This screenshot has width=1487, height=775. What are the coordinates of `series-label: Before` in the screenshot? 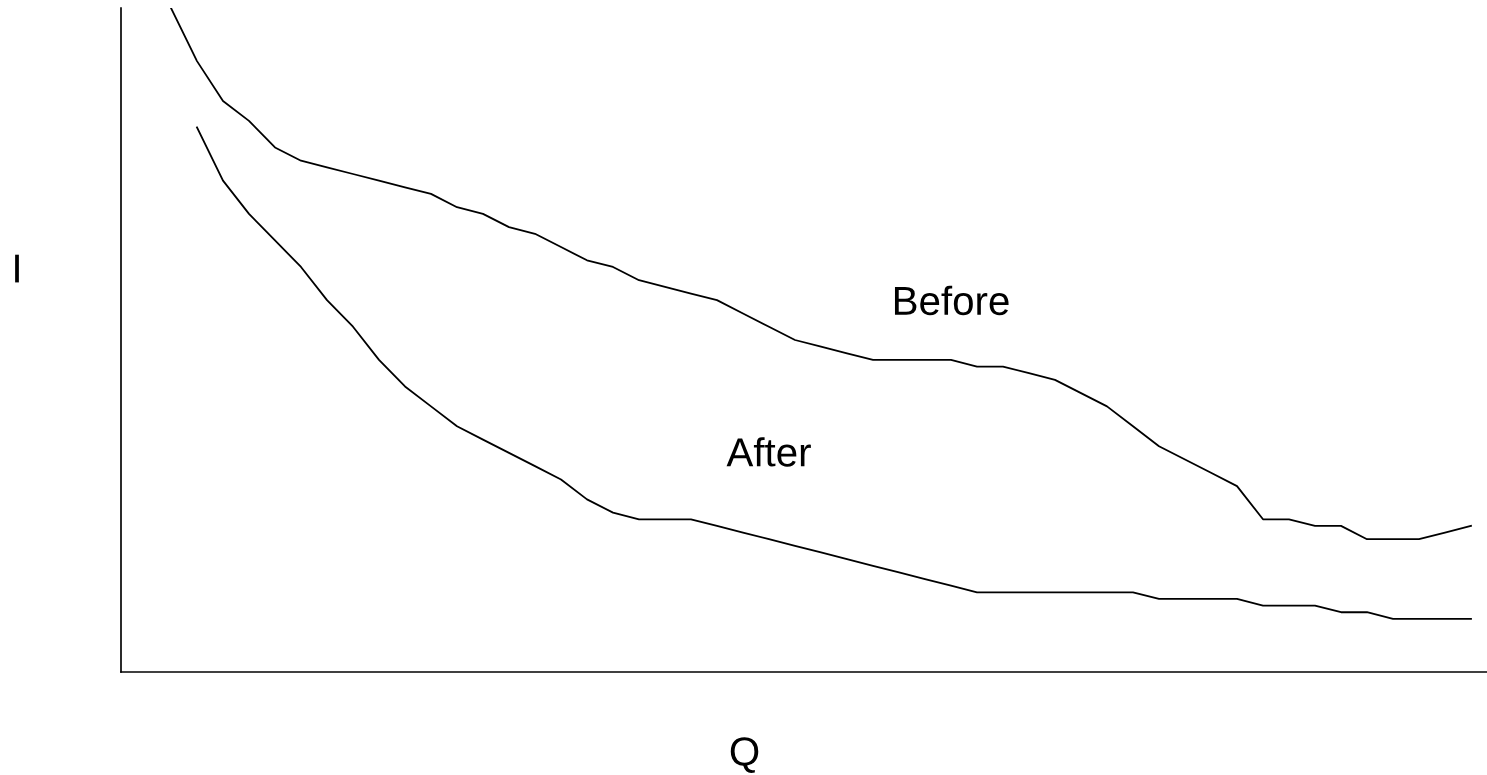 It's located at (951, 300).